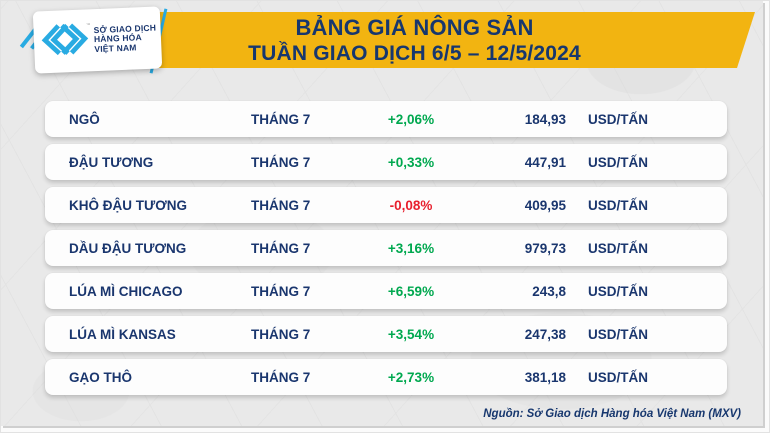  What do you see at coordinates (411, 334) in the screenshot?
I see `change-percent: +3,54%` at bounding box center [411, 334].